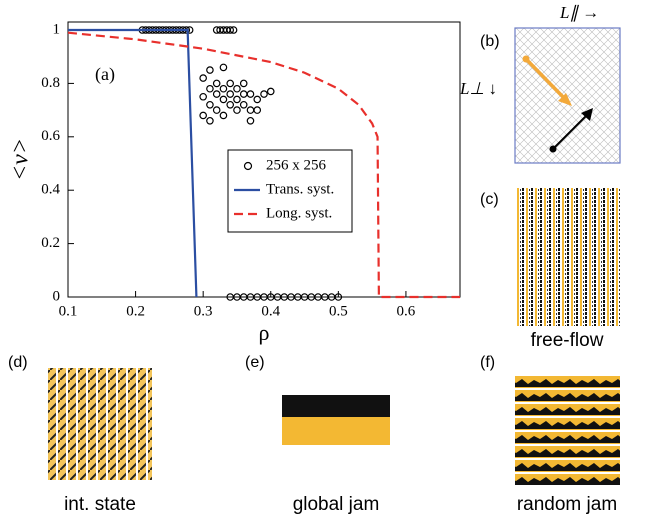 The width and height of the screenshot is (648, 528). I want to click on panel-label: (c), so click(489, 199).